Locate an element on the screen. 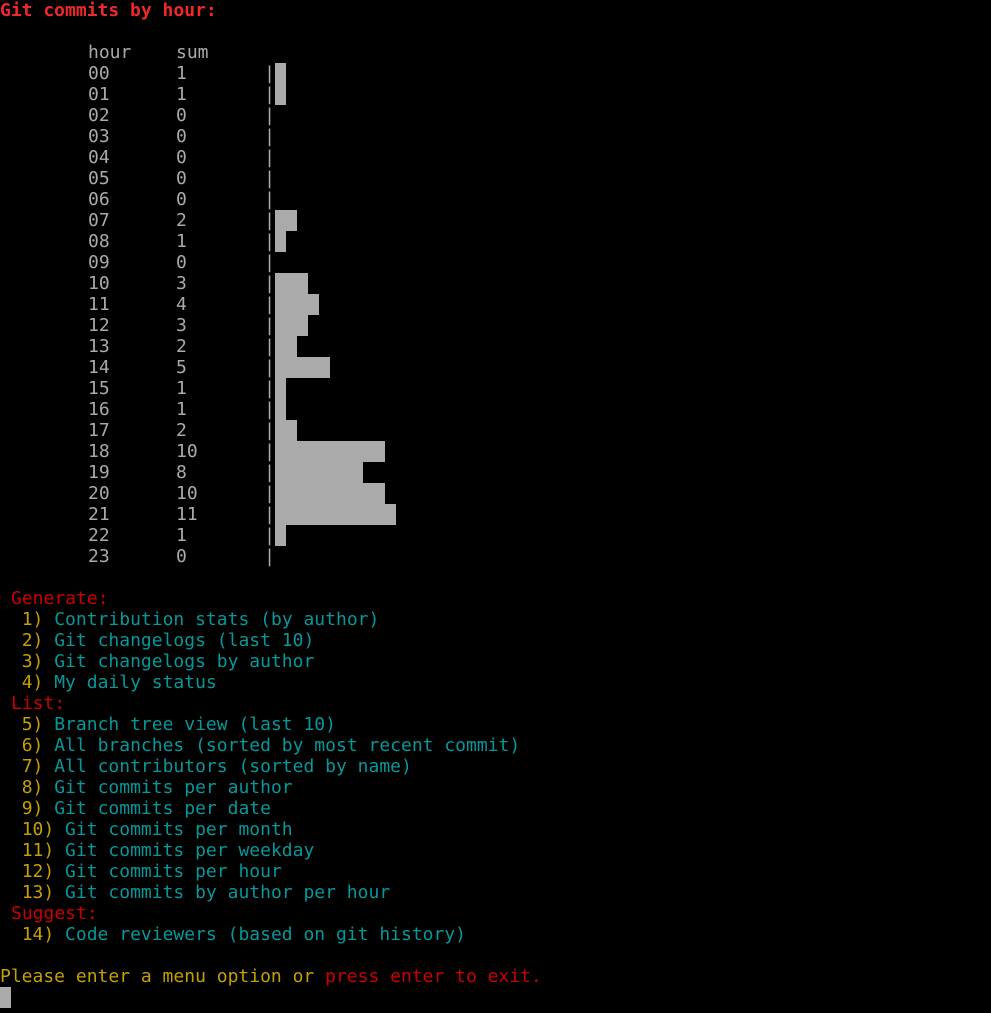 This screenshot has width=991, height=1013. hour-label: 21 is located at coordinates (99, 514).